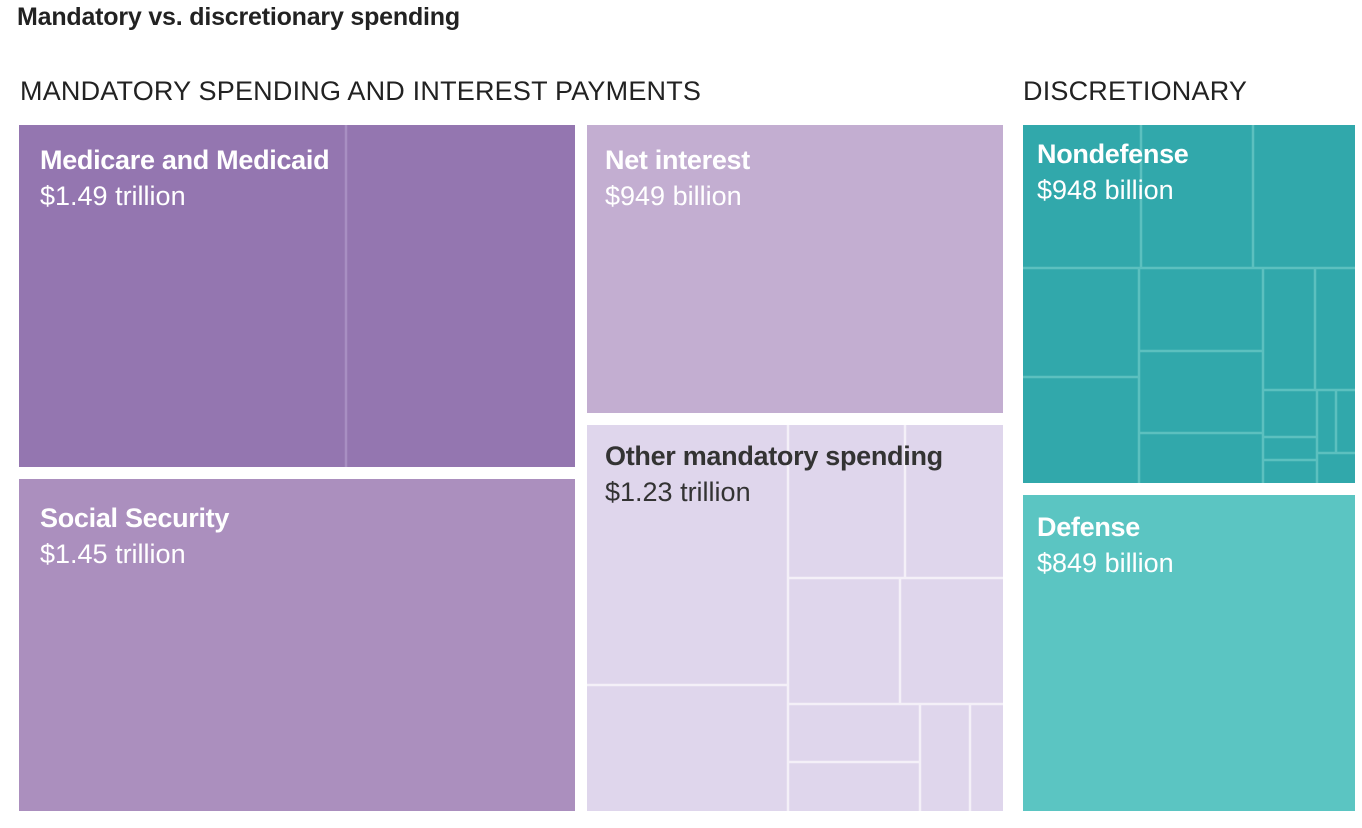 Image resolution: width=1362 pixels, height=828 pixels. I want to click on tile-value-other-mandatory: $1.23 trillion, so click(678, 492).